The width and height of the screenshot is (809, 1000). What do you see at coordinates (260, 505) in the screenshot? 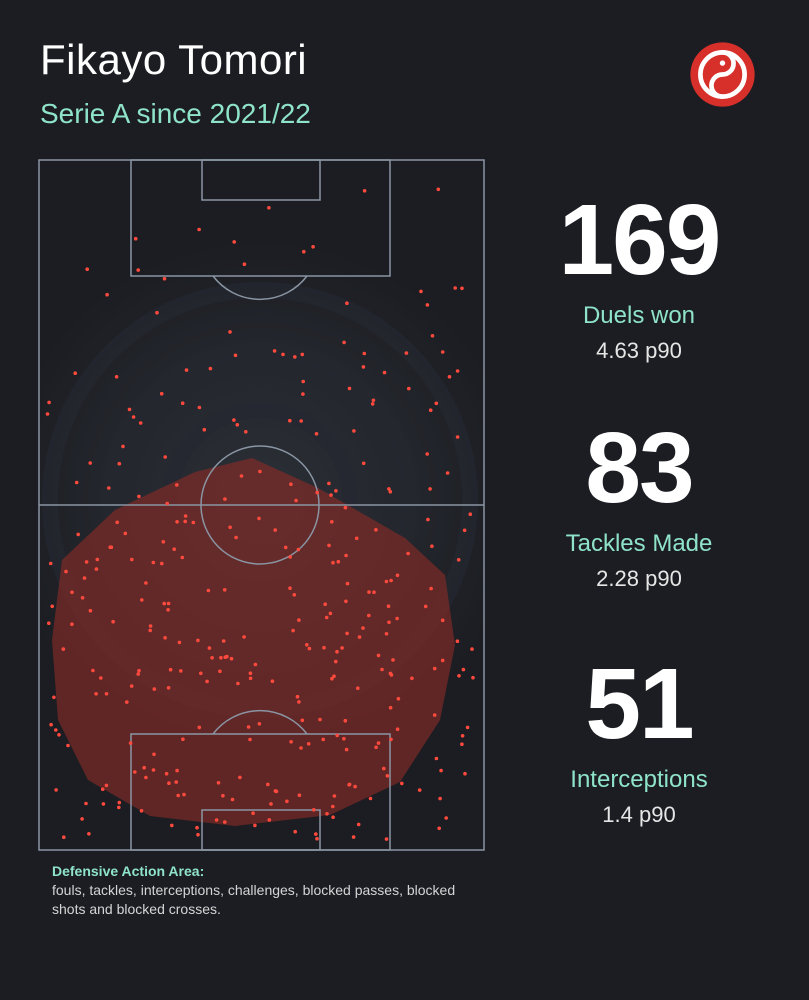
I see `centre-circle` at bounding box center [260, 505].